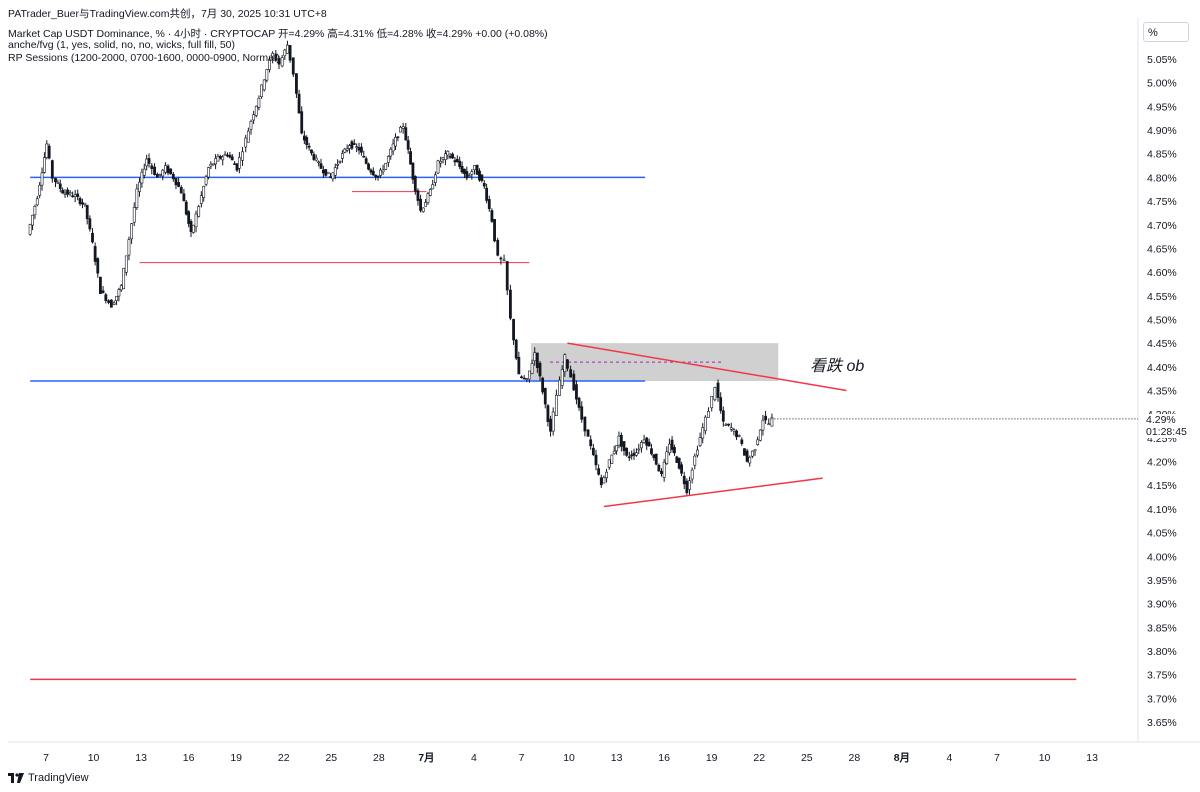  Describe the element at coordinates (569, 758) in the screenshot. I see `x-tick-label: 10` at that location.